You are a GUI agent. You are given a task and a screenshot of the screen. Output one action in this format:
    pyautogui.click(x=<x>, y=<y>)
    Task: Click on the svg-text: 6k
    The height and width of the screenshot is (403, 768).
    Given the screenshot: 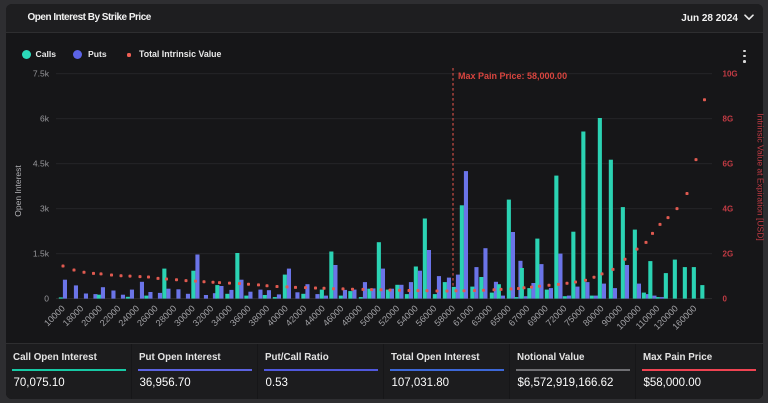 What is the action you would take?
    pyautogui.click(x=45, y=119)
    